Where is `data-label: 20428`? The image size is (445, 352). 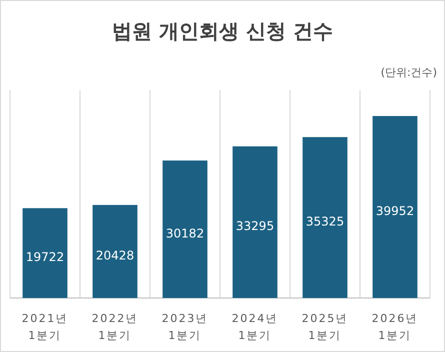
data-label: 20428 is located at coordinates (115, 255).